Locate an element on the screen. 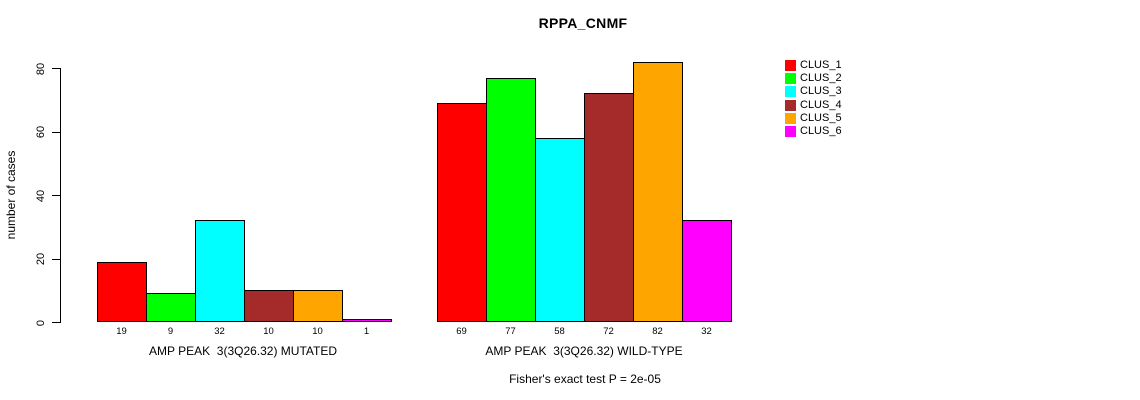 This screenshot has width=1140, height=400. y-axis-tick-label: 0 is located at coordinates (41, 322).